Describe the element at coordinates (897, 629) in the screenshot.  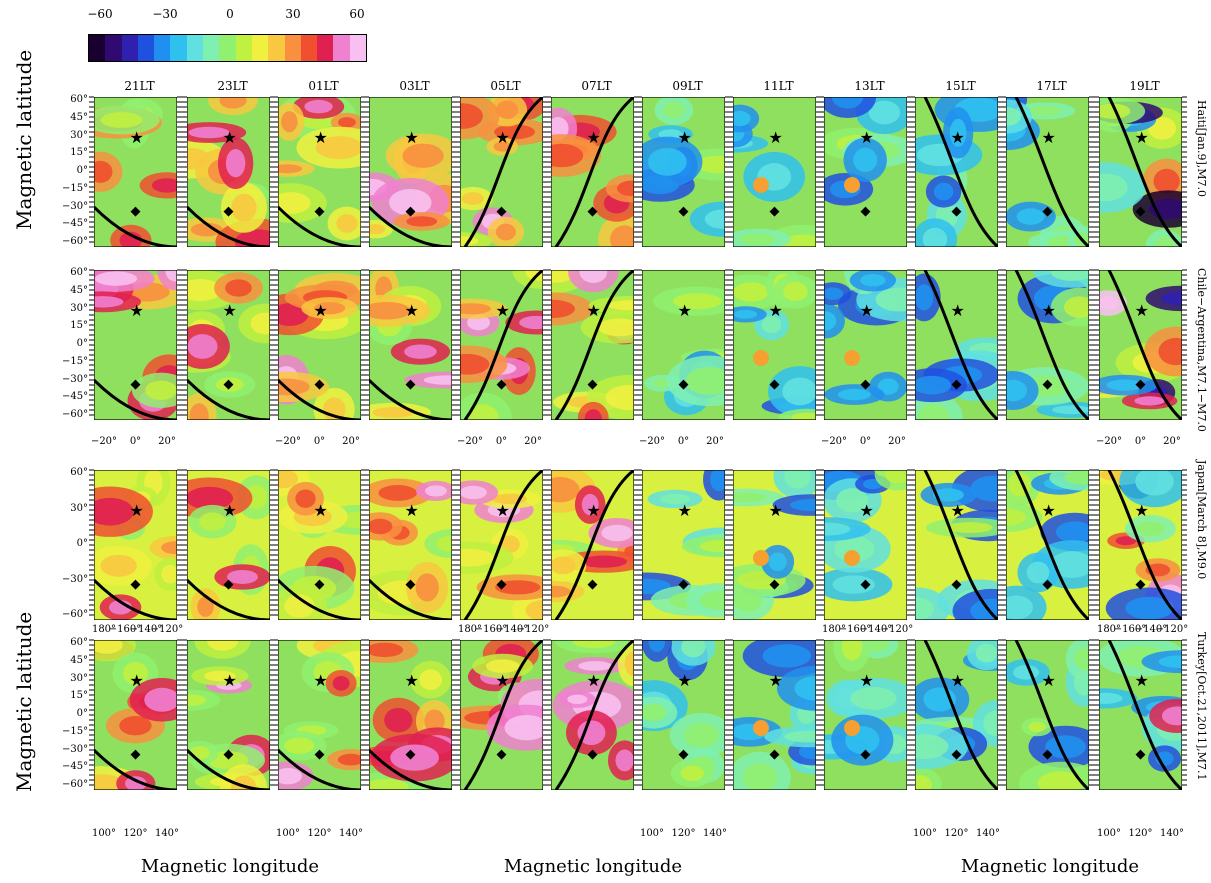
I see `longitude-tick-label: −120°` at that location.